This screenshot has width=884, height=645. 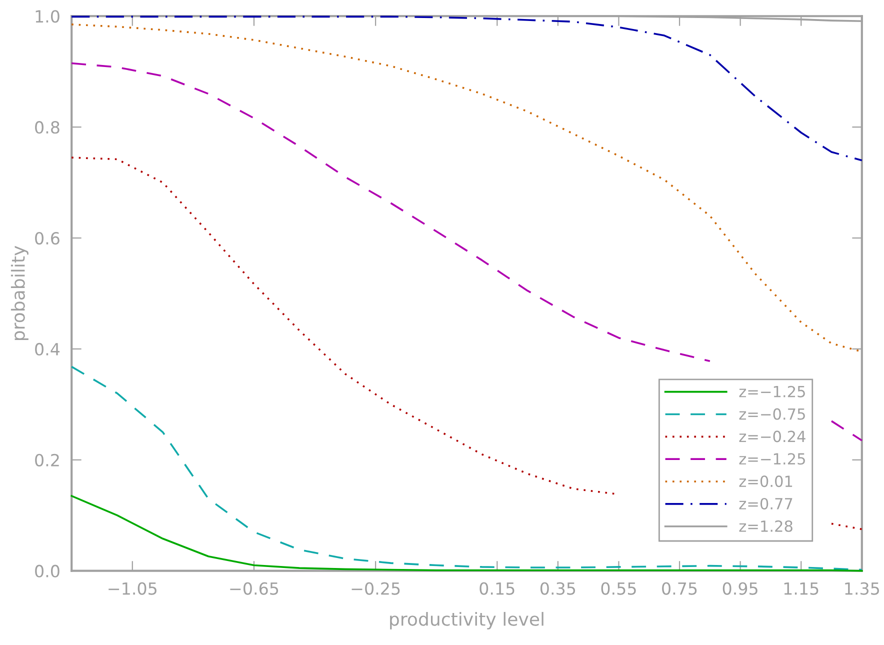 I want to click on y-tick-label: 0.4, so click(x=47, y=349).